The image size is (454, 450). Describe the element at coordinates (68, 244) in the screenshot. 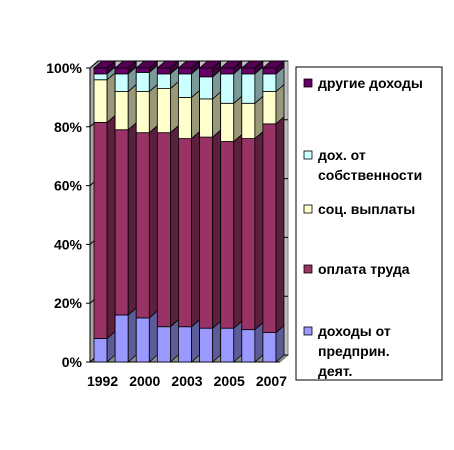

I see `y-tick-label: 40%` at that location.